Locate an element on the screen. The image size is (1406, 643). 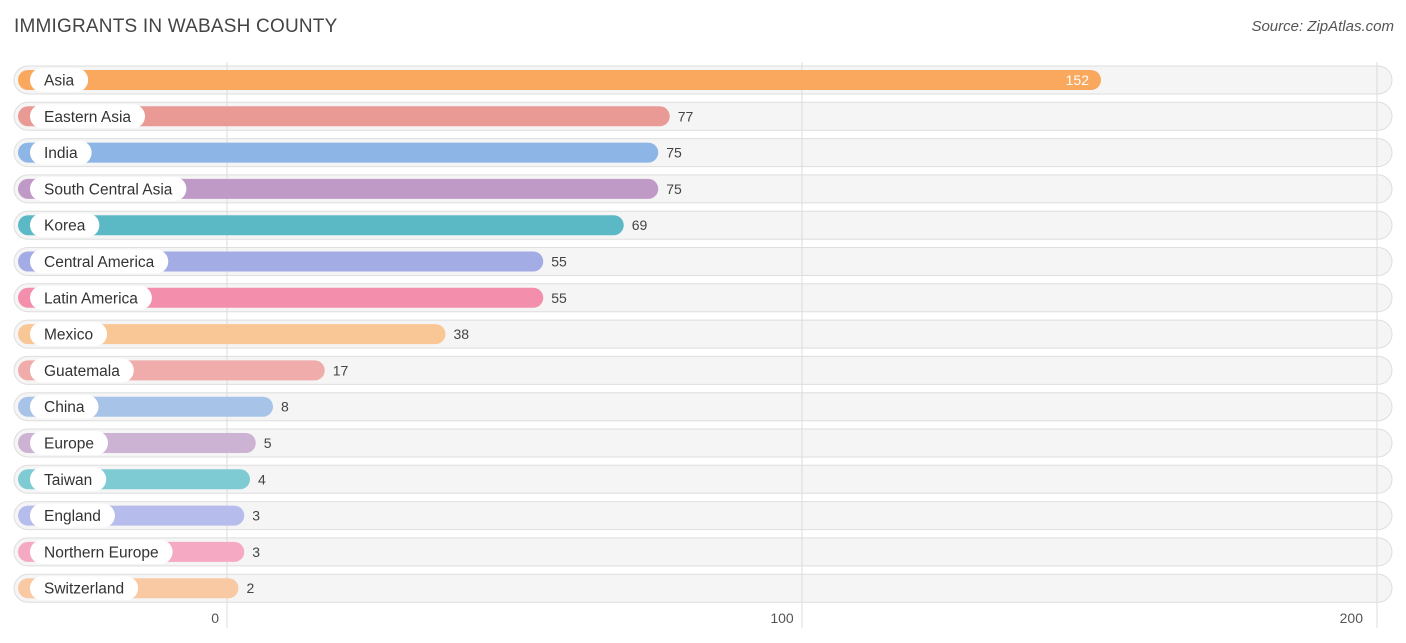
category-label: China is located at coordinates (64, 407).